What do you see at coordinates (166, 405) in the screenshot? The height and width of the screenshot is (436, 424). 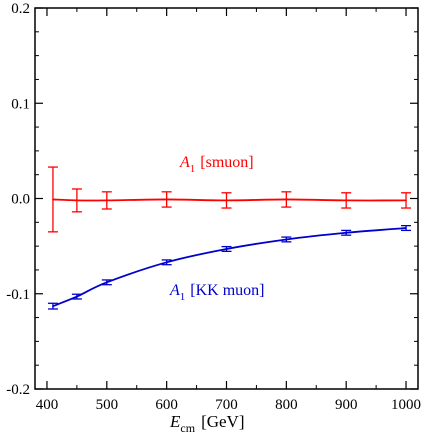 I see `x-tick-label: 600` at bounding box center [166, 405].